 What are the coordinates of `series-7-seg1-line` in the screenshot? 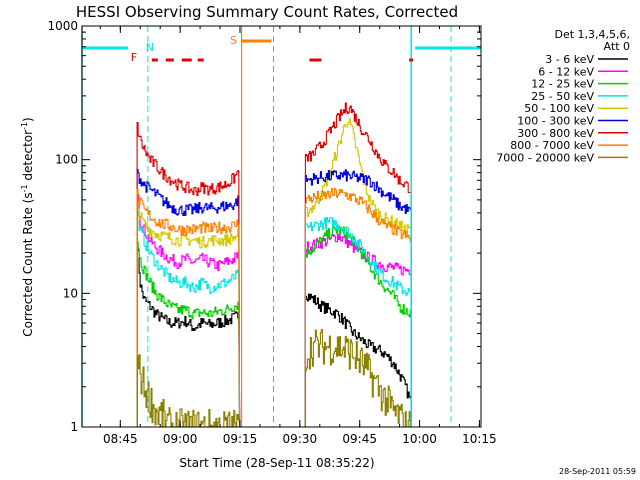 It's located at (188, 275).